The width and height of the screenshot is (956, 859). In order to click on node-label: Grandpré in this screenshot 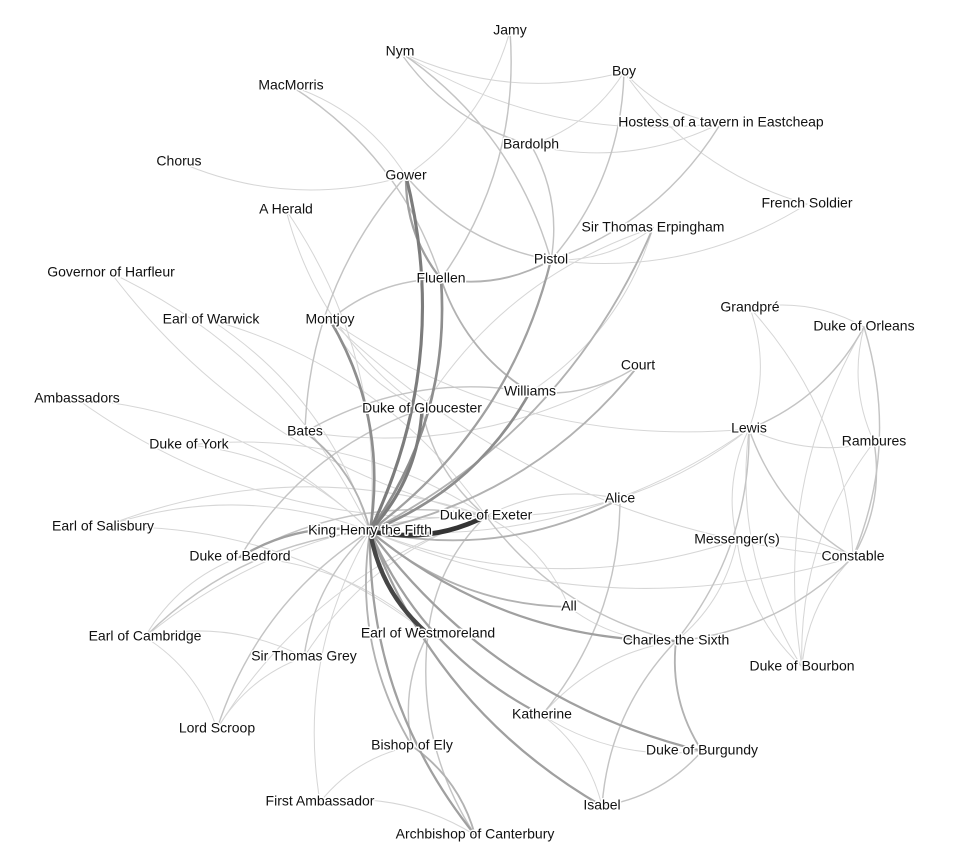, I will do `click(749, 307)`.